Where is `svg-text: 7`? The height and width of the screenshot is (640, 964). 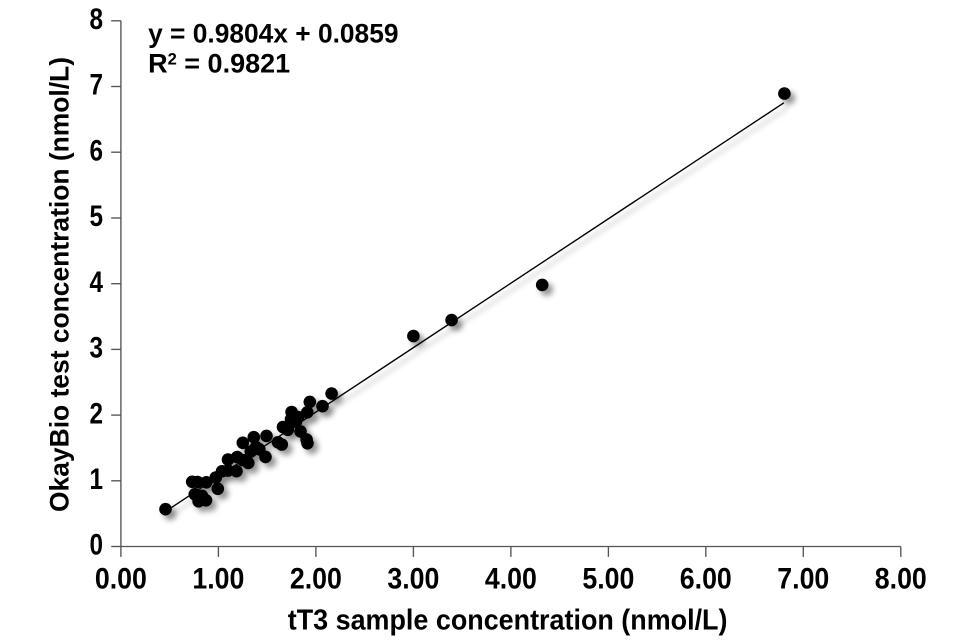 svg-text: 7 is located at coordinates (97, 85).